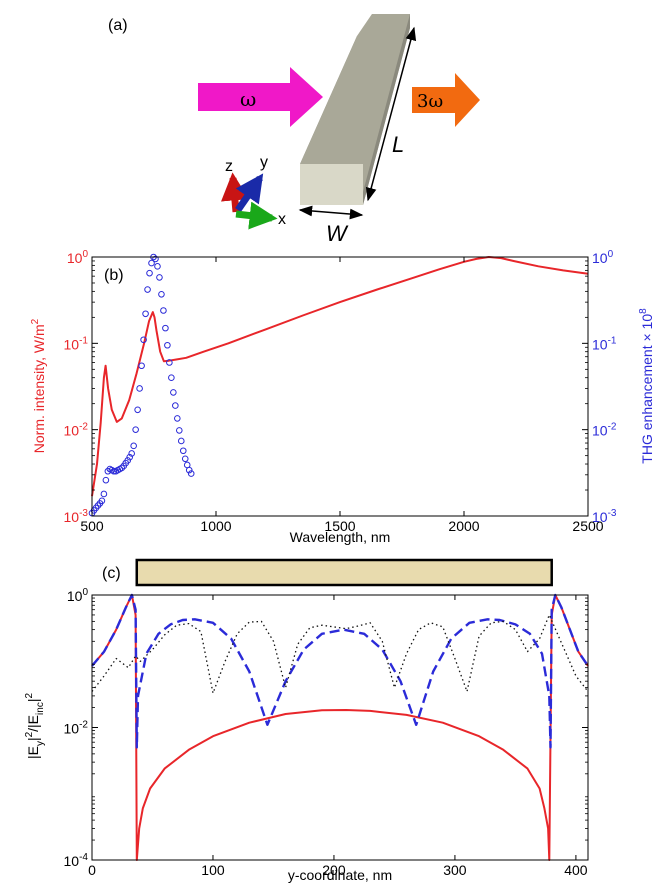  Describe the element at coordinates (282, 219) in the screenshot. I see `axis-x-label: x` at that location.